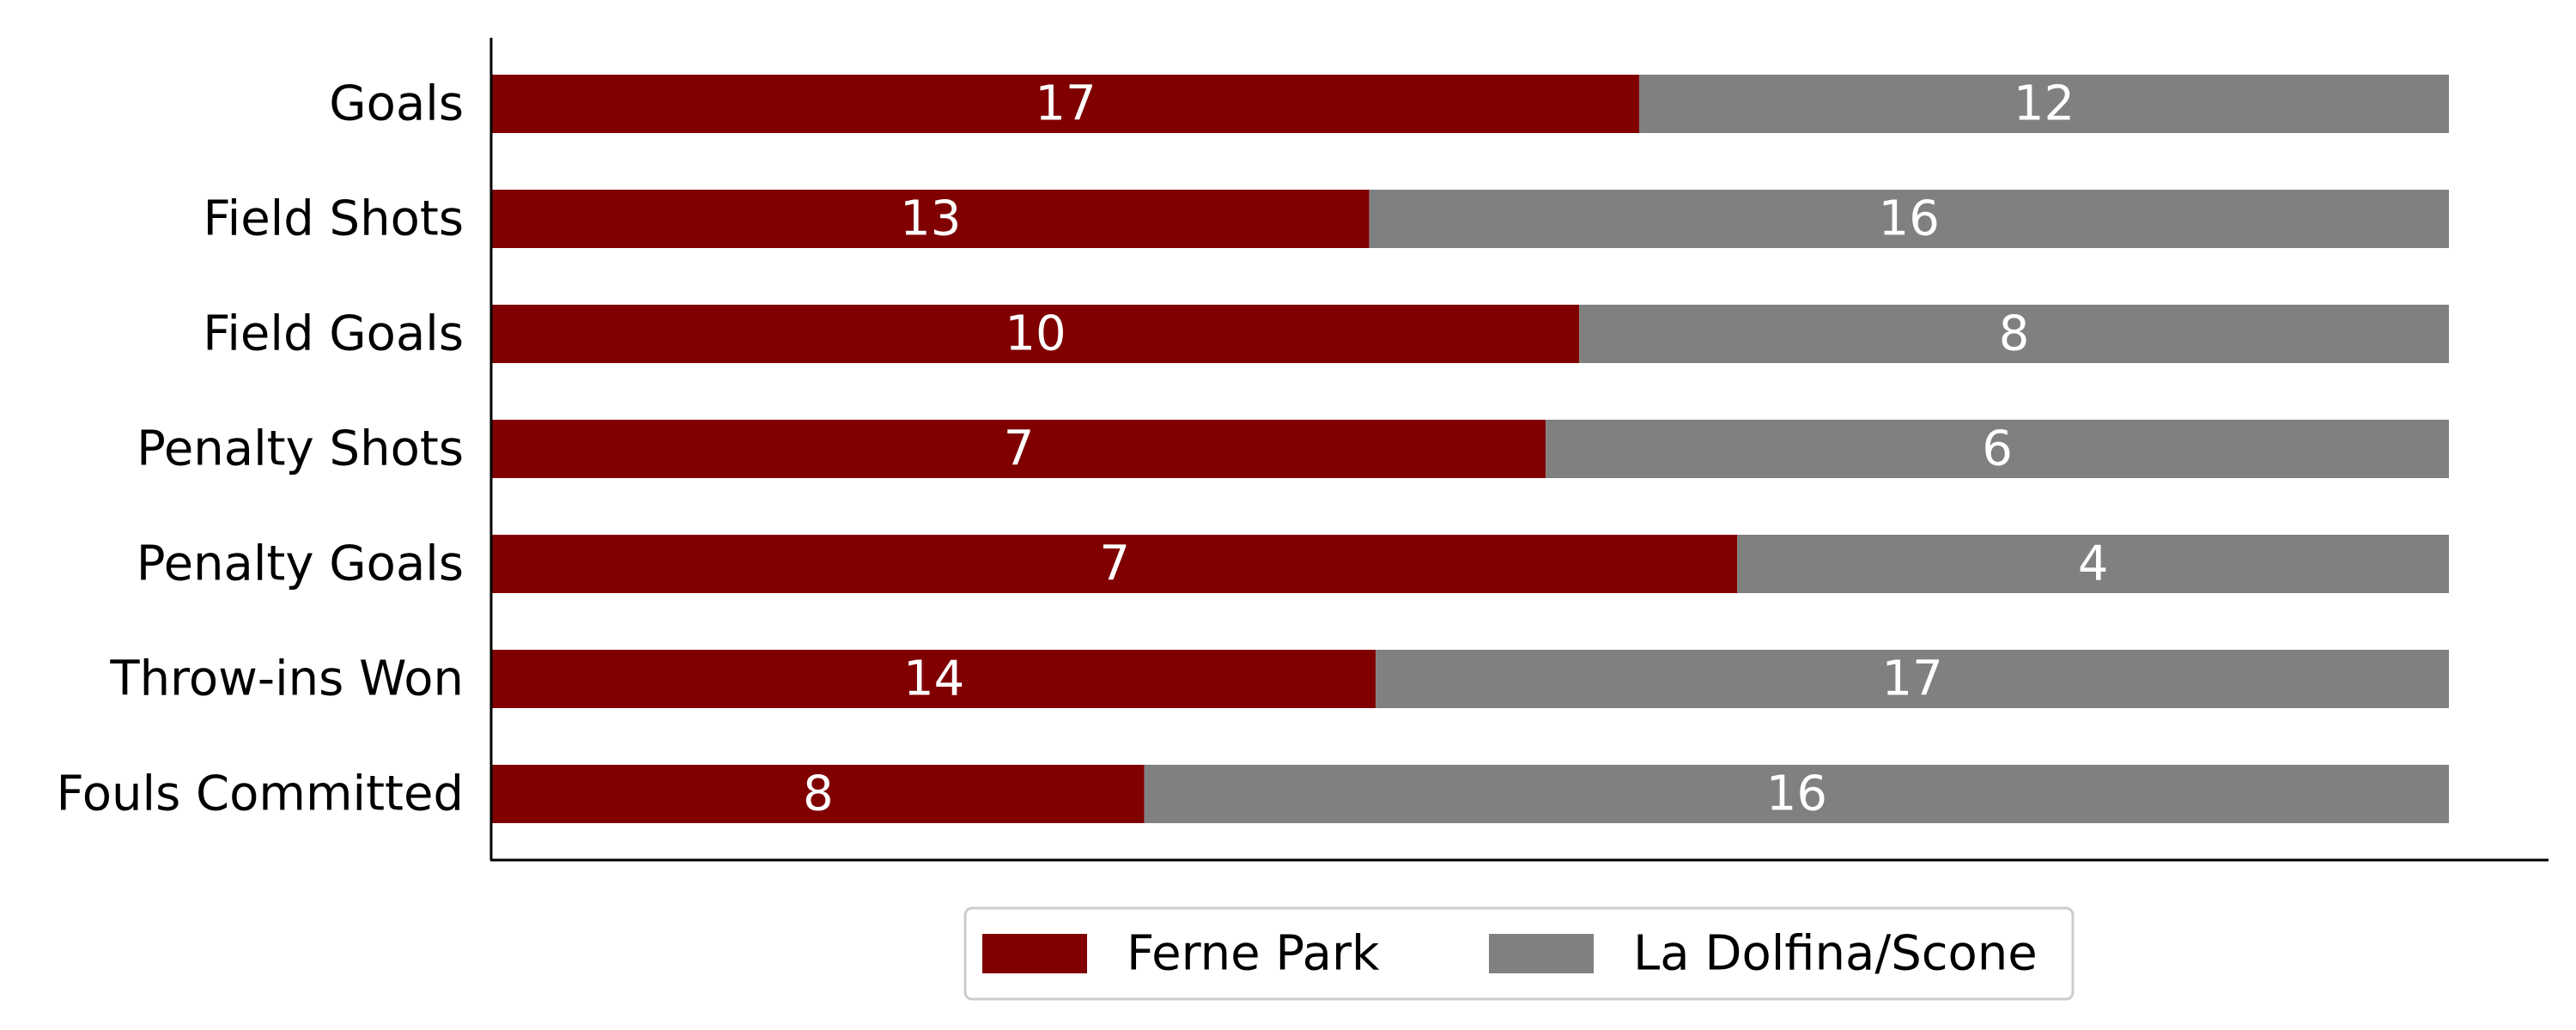  I want to click on legend-label: La Dolfina/Scone, so click(1836, 954).